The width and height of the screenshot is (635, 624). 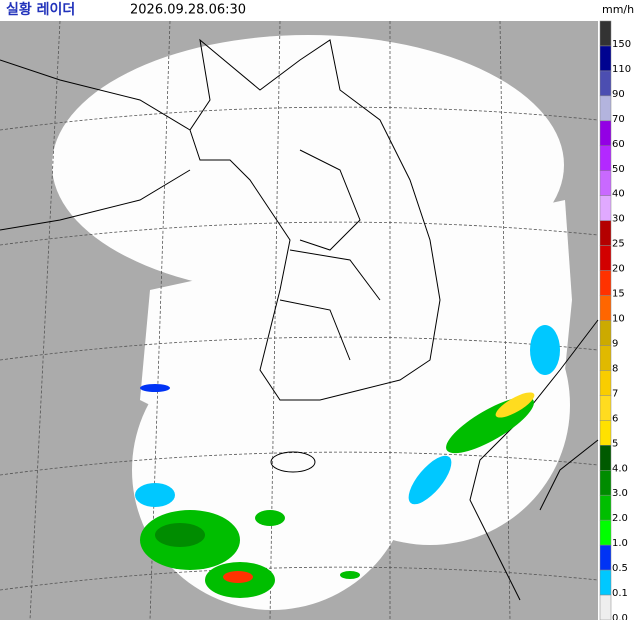 I want to click on legend-label: 150, so click(x=621, y=44).